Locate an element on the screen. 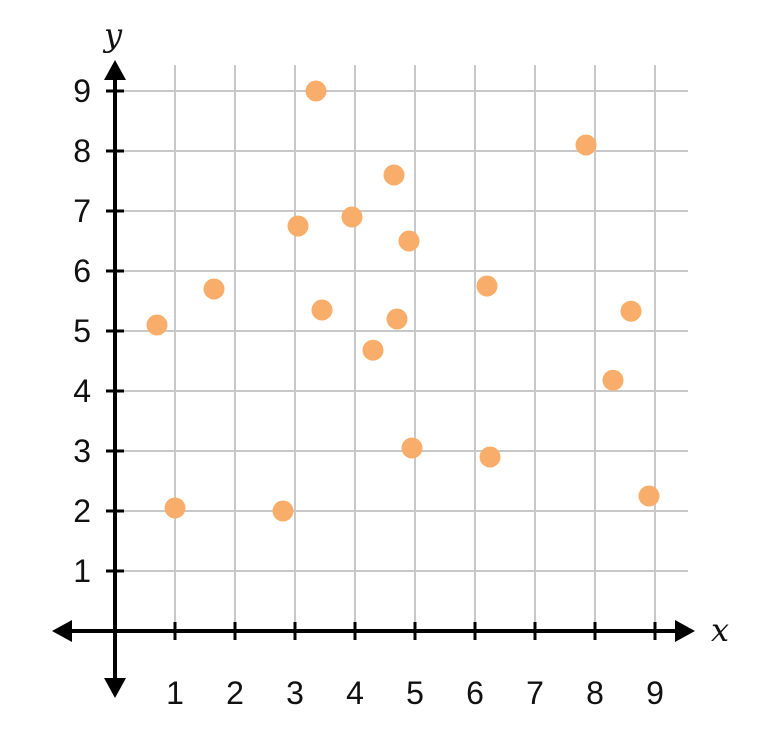  y-tick-label: 6 is located at coordinates (82, 271).